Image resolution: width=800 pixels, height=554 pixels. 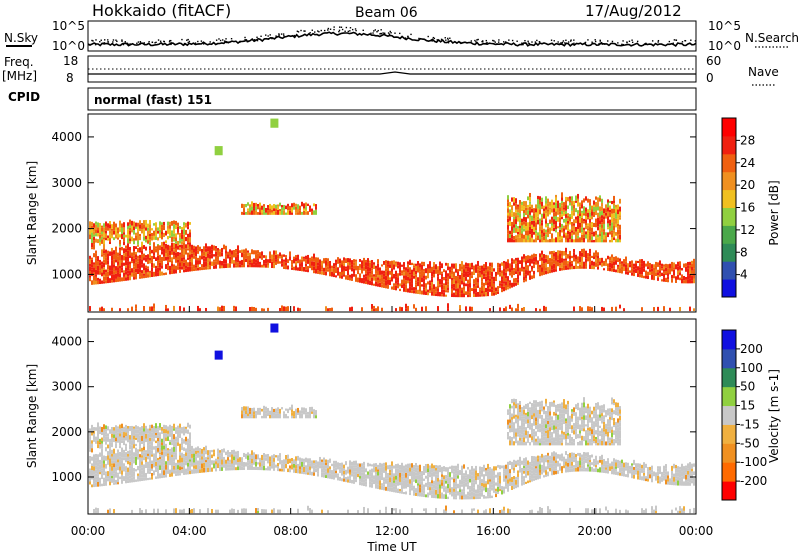 What do you see at coordinates (68, 46) in the screenshot?
I see `nsky-tick-bottom: 10^0` at bounding box center [68, 46].